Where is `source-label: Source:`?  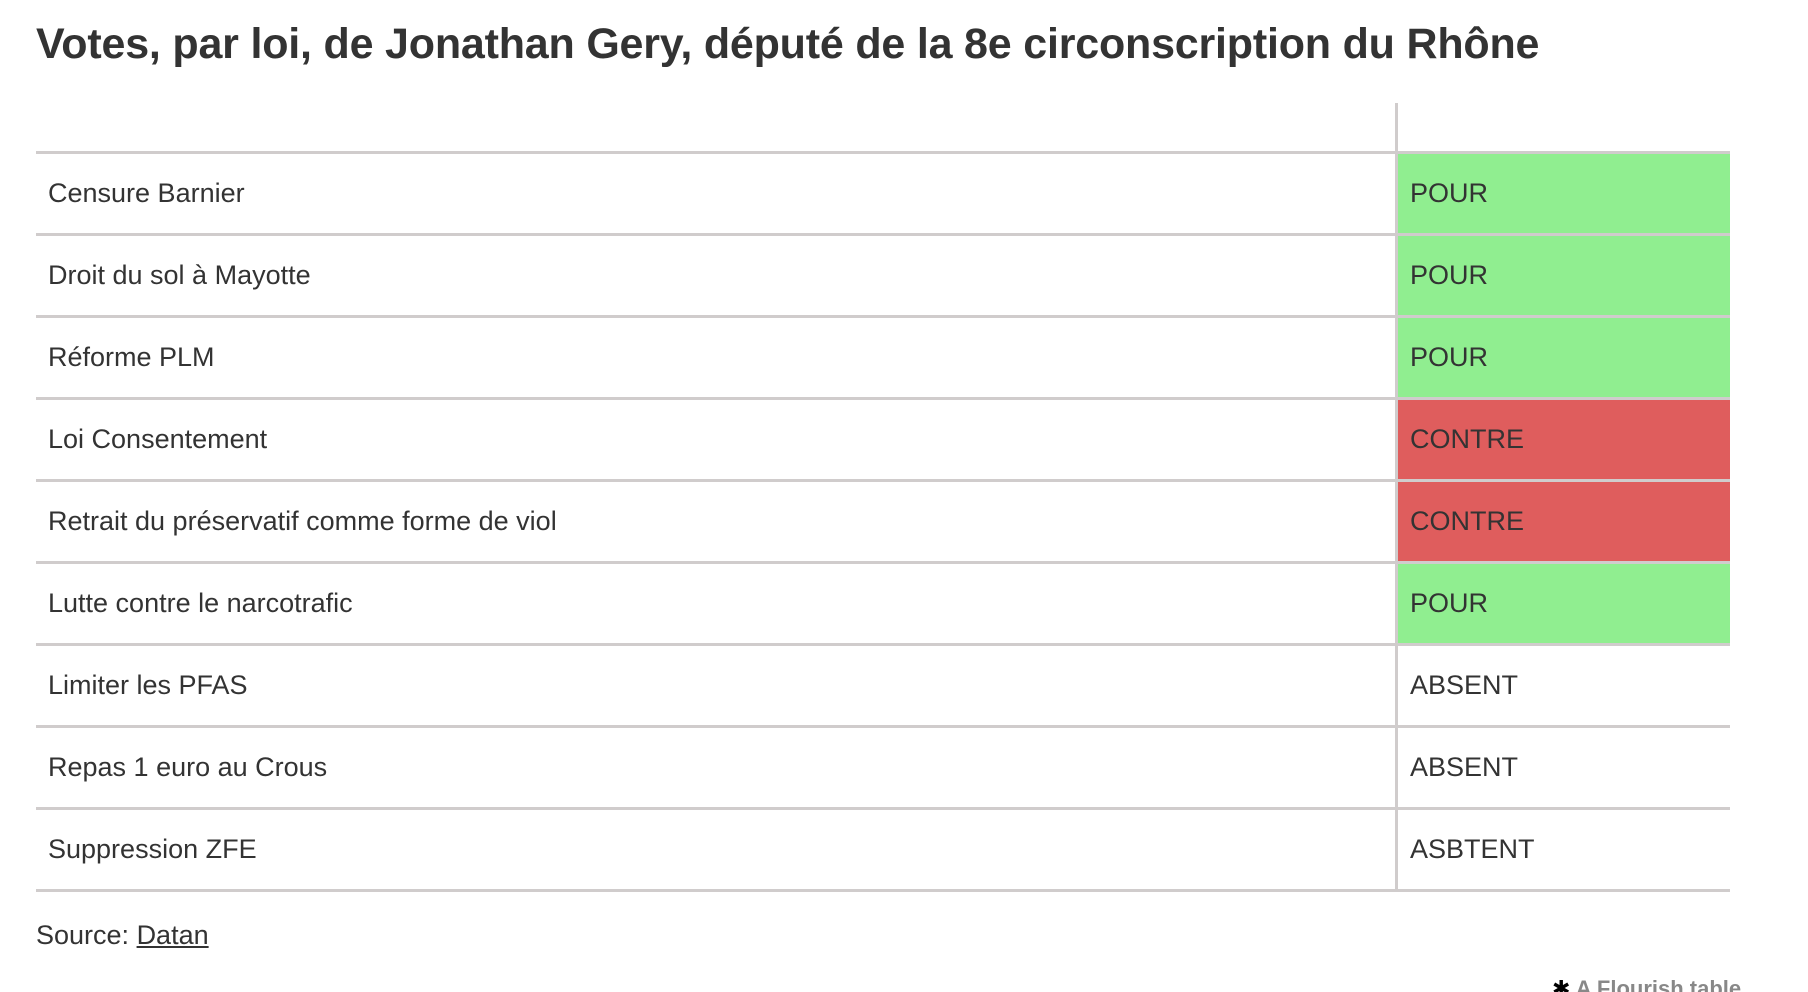
source-label: Source: is located at coordinates (86, 935).